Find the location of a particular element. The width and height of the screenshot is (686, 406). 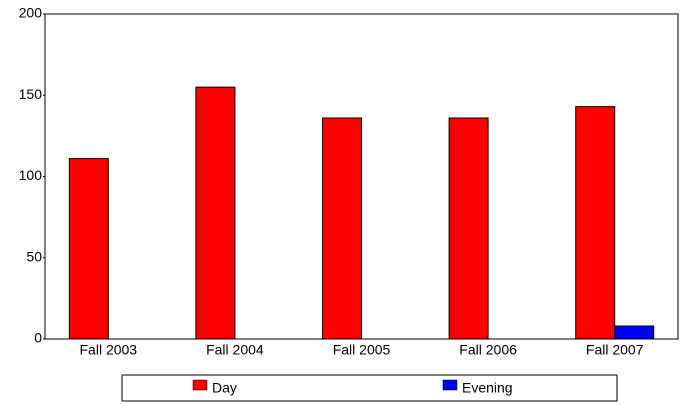

x-tick-label: Fall 2007 is located at coordinates (615, 350).